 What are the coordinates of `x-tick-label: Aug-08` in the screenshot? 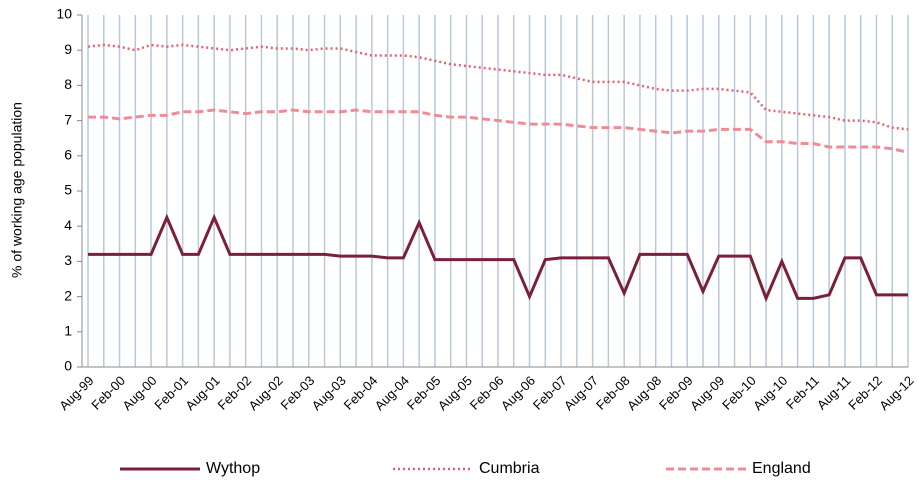 It's located at (644, 393).